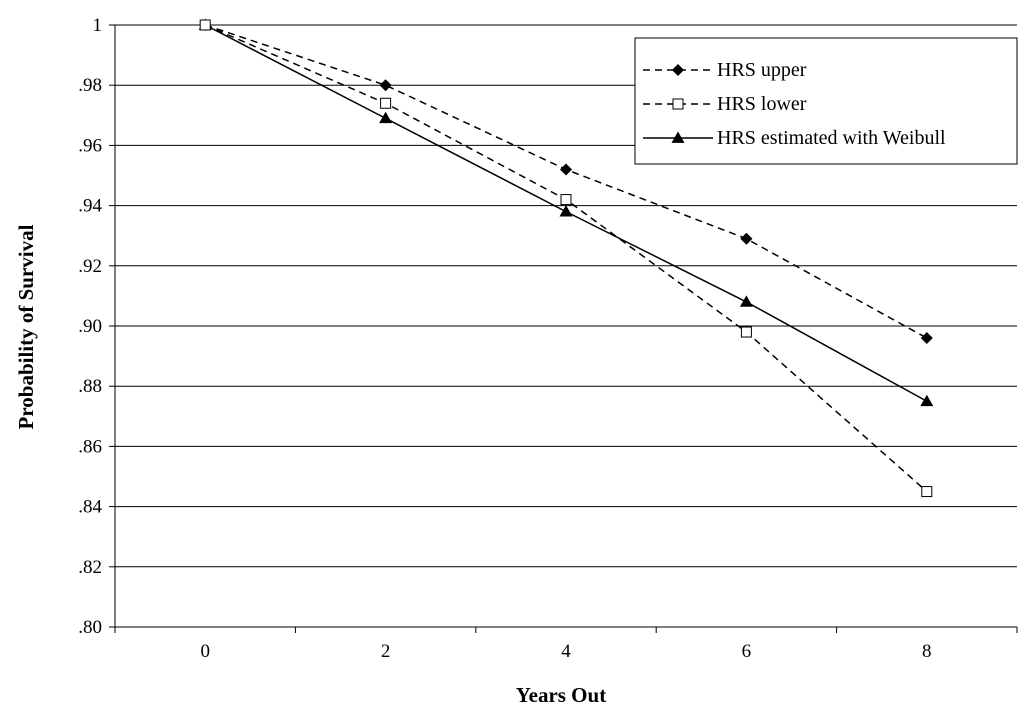 This screenshot has height=707, width=1020. I want to click on y-tick-label: .96, so click(90, 145).